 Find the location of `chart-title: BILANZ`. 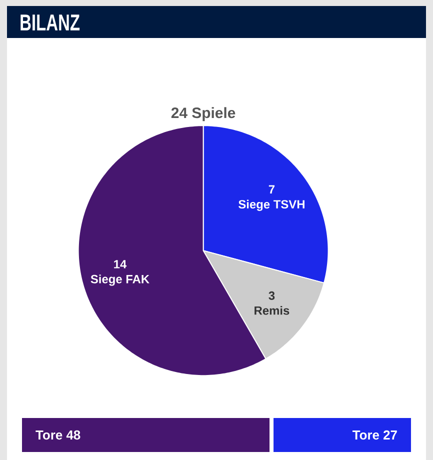

chart-title: BILANZ is located at coordinates (50, 22).